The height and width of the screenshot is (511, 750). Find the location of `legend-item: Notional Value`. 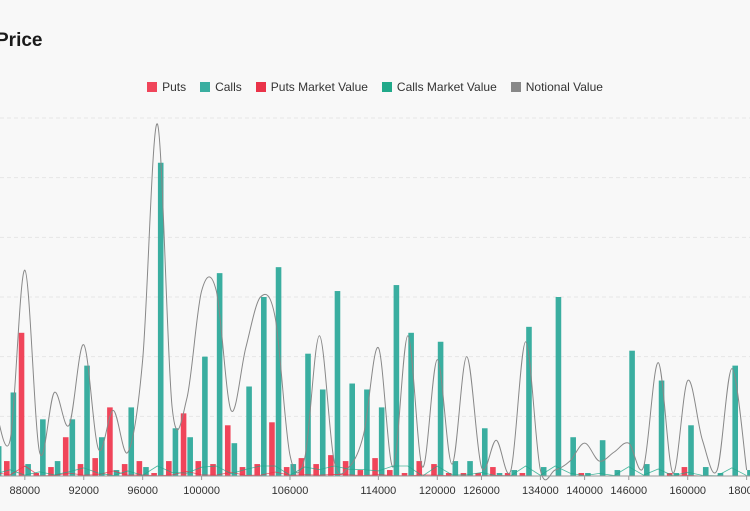

legend-item: Notional Value is located at coordinates (556, 87).